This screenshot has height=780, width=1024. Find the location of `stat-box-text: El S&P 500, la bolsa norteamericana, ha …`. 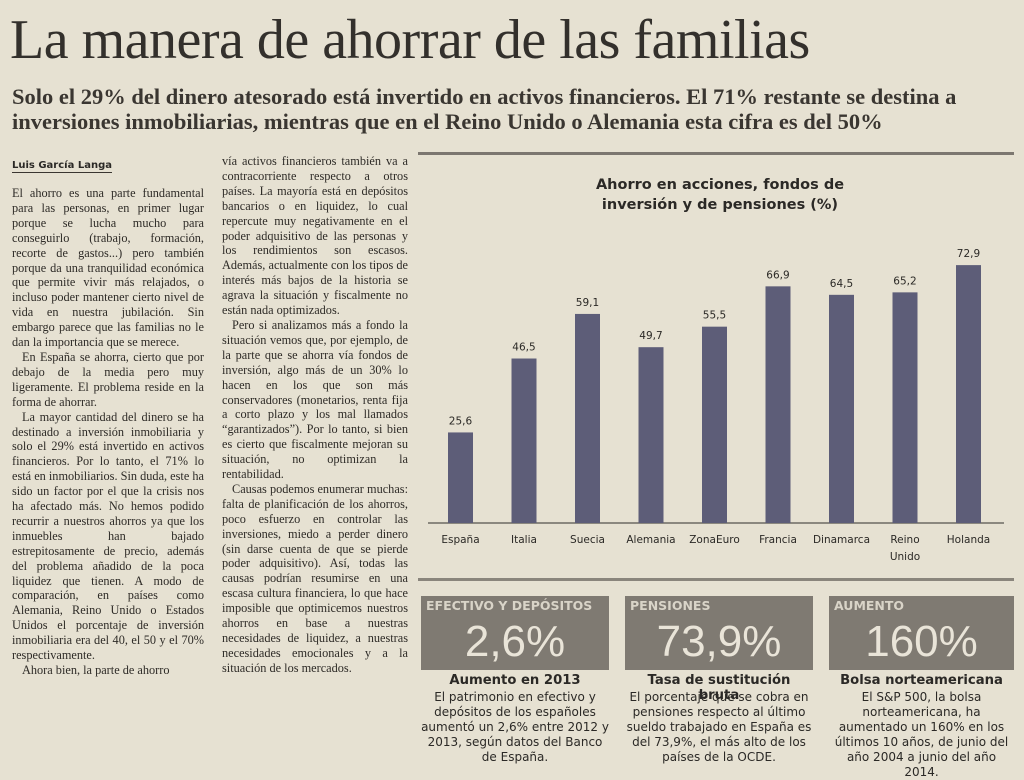

stat-box-text: El S&P 500, la bolsa norteamericana, ha … is located at coordinates (921, 734).